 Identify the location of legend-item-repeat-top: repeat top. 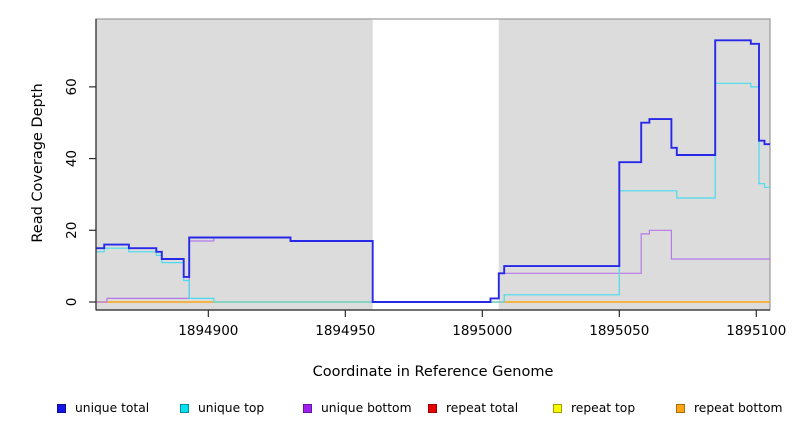
(594, 408).